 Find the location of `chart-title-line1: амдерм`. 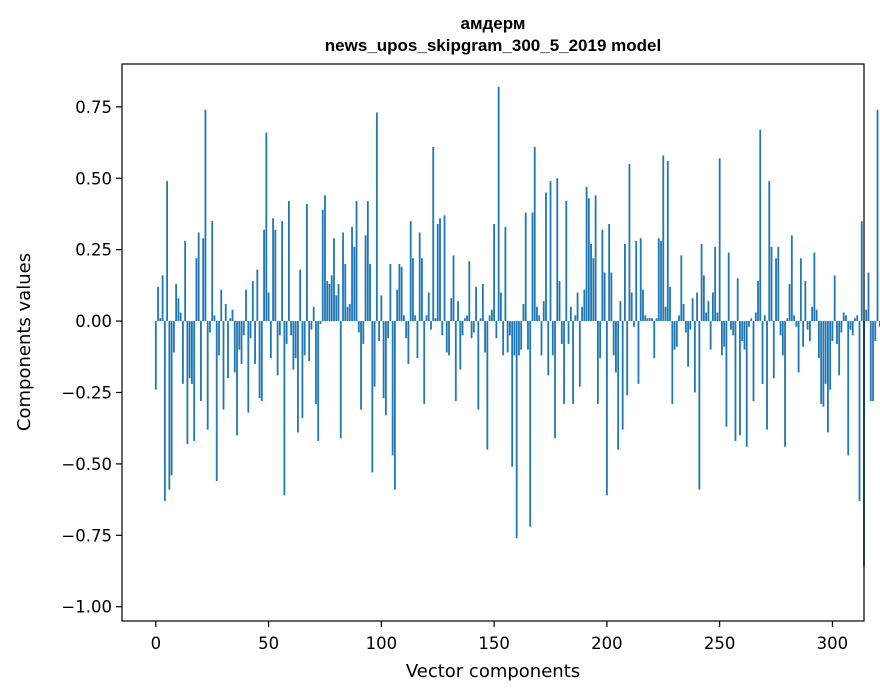

chart-title-line1: амдерм is located at coordinates (492, 23).